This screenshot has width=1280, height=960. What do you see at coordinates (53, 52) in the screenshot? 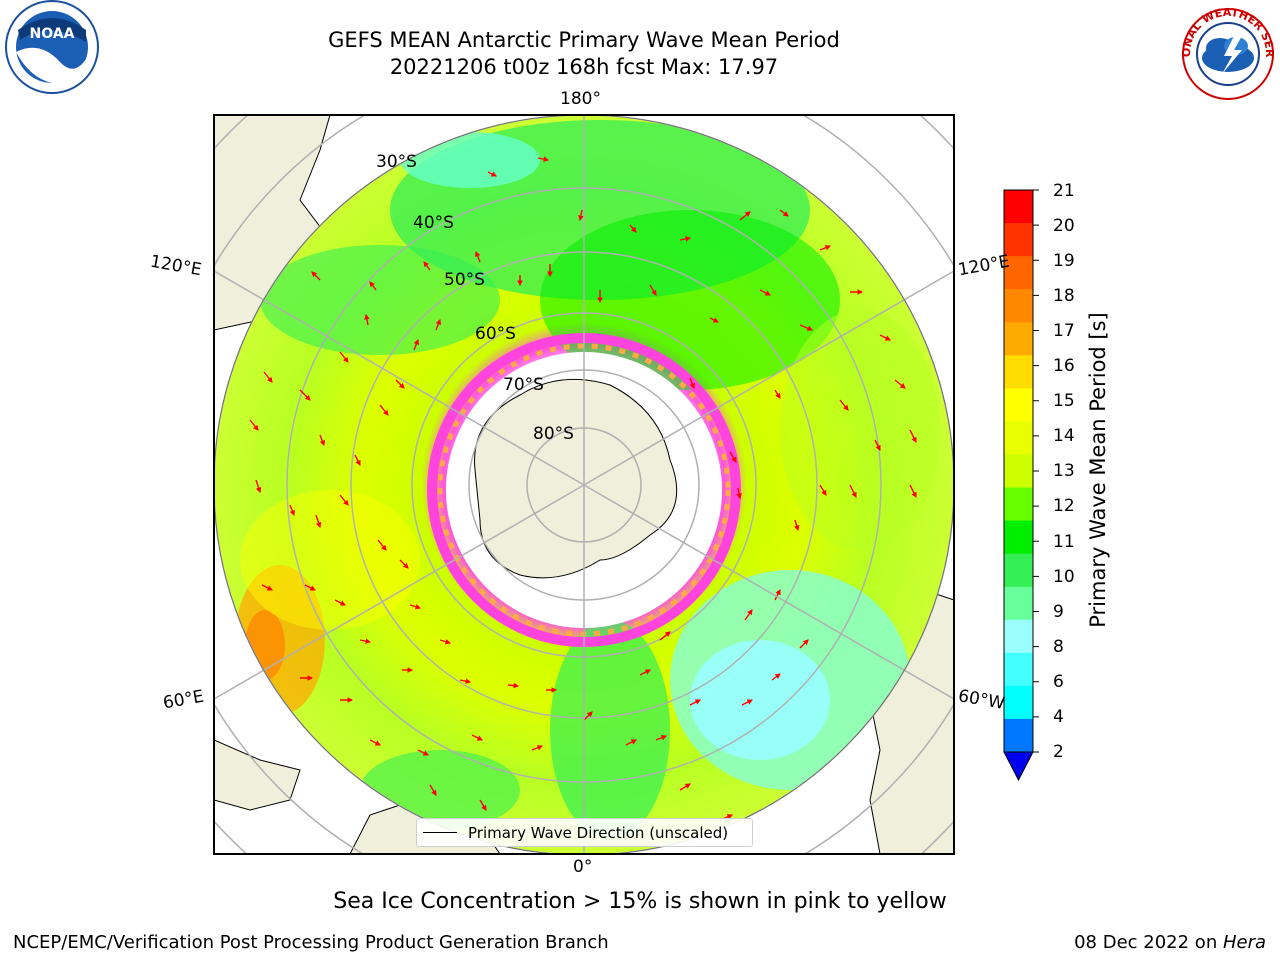
I see `noaa-logo: NOAA` at bounding box center [53, 52].